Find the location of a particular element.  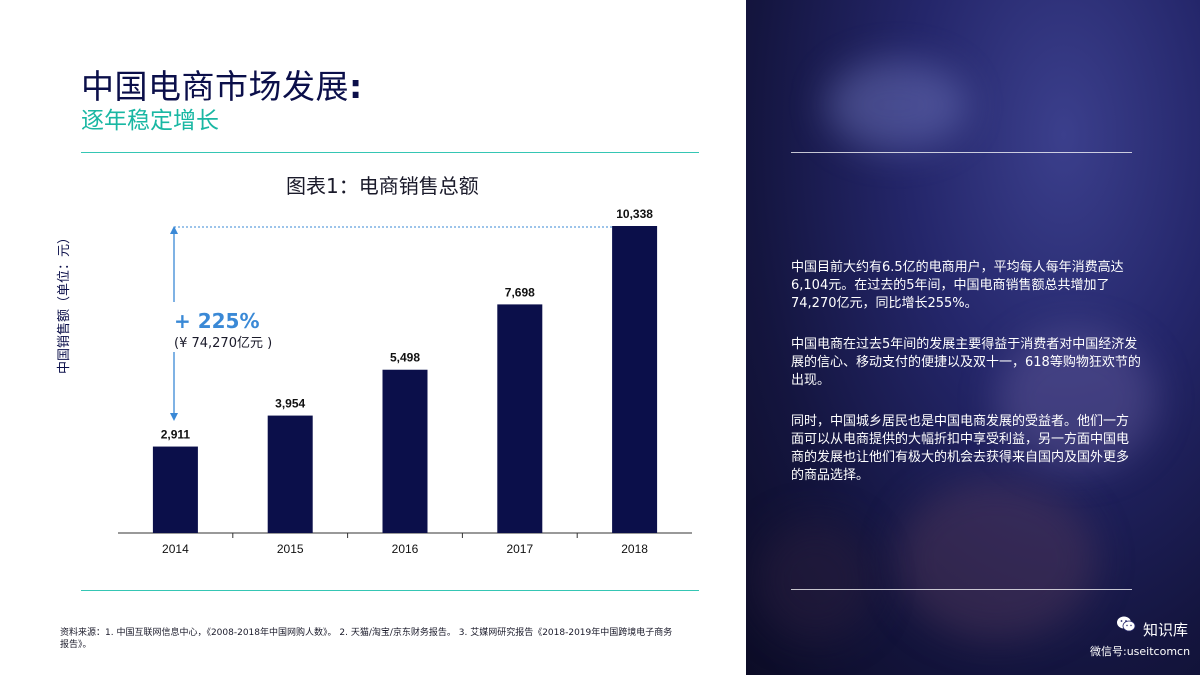

bar-2014 is located at coordinates (175, 489).